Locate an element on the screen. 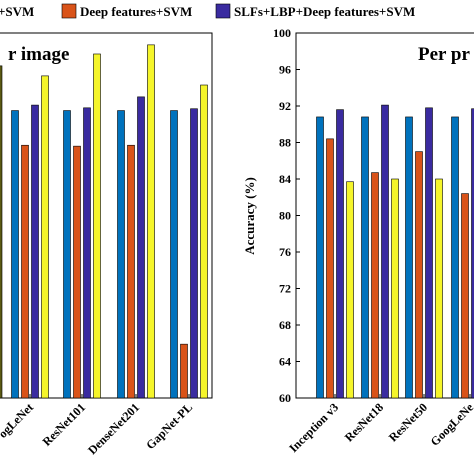  left-bar-3-densenet201 is located at coordinates (141, 247).